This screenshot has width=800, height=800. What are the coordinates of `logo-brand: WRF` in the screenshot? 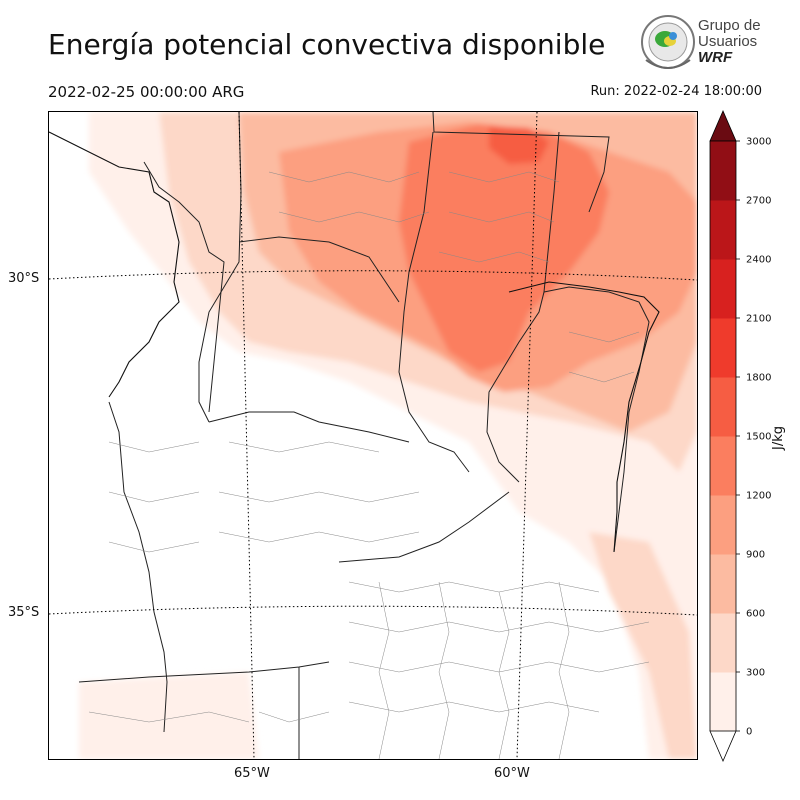 It's located at (715, 57).